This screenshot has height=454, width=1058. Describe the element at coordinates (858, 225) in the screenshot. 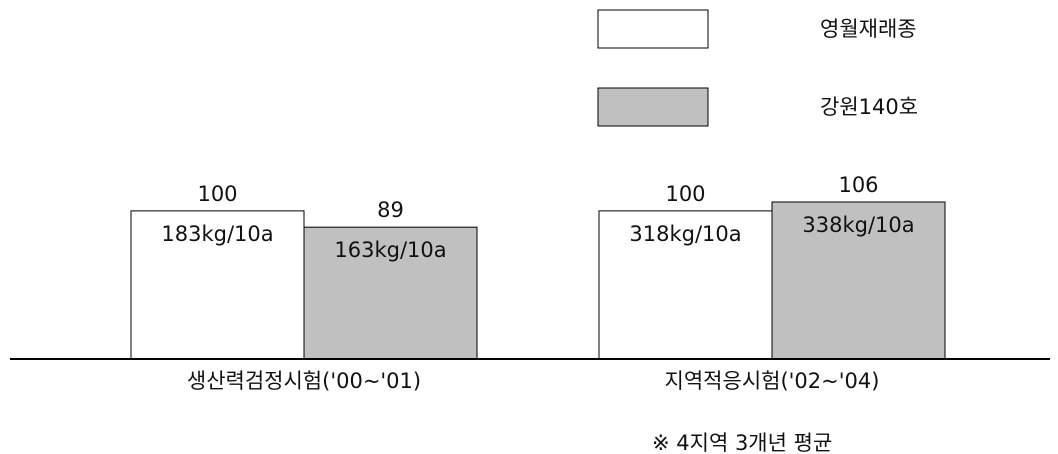

I see `yield-label-2-2: 338kg/10a` at that location.